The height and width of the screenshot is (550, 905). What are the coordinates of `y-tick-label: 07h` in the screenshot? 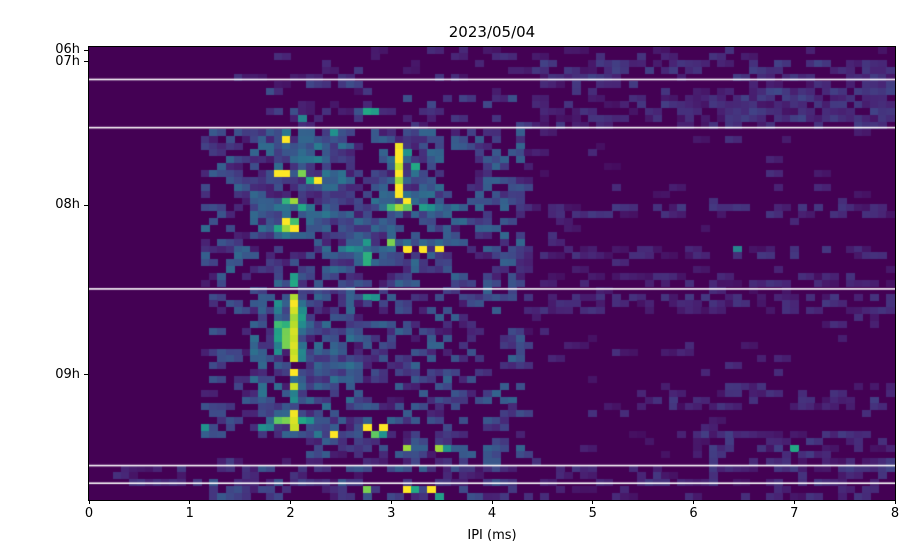 It's located at (67, 61).